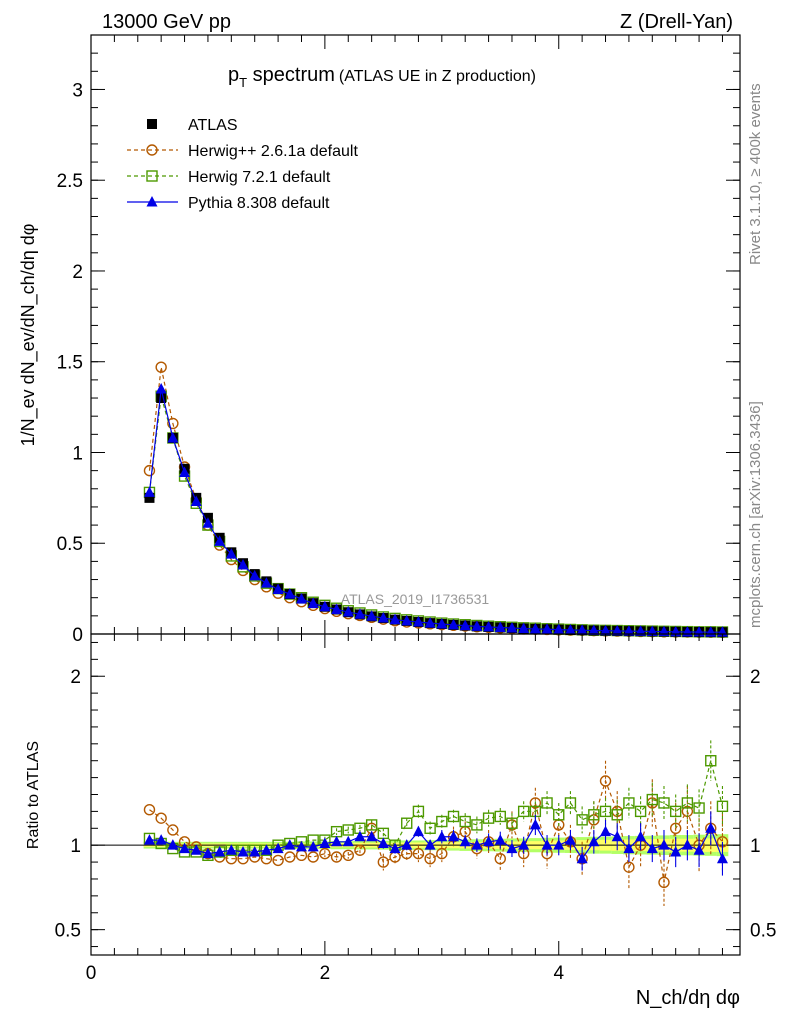 This screenshot has height=1029, width=786. Describe the element at coordinates (166, 22) in the screenshot. I see `header-left: 13000 GeV pp` at that location.